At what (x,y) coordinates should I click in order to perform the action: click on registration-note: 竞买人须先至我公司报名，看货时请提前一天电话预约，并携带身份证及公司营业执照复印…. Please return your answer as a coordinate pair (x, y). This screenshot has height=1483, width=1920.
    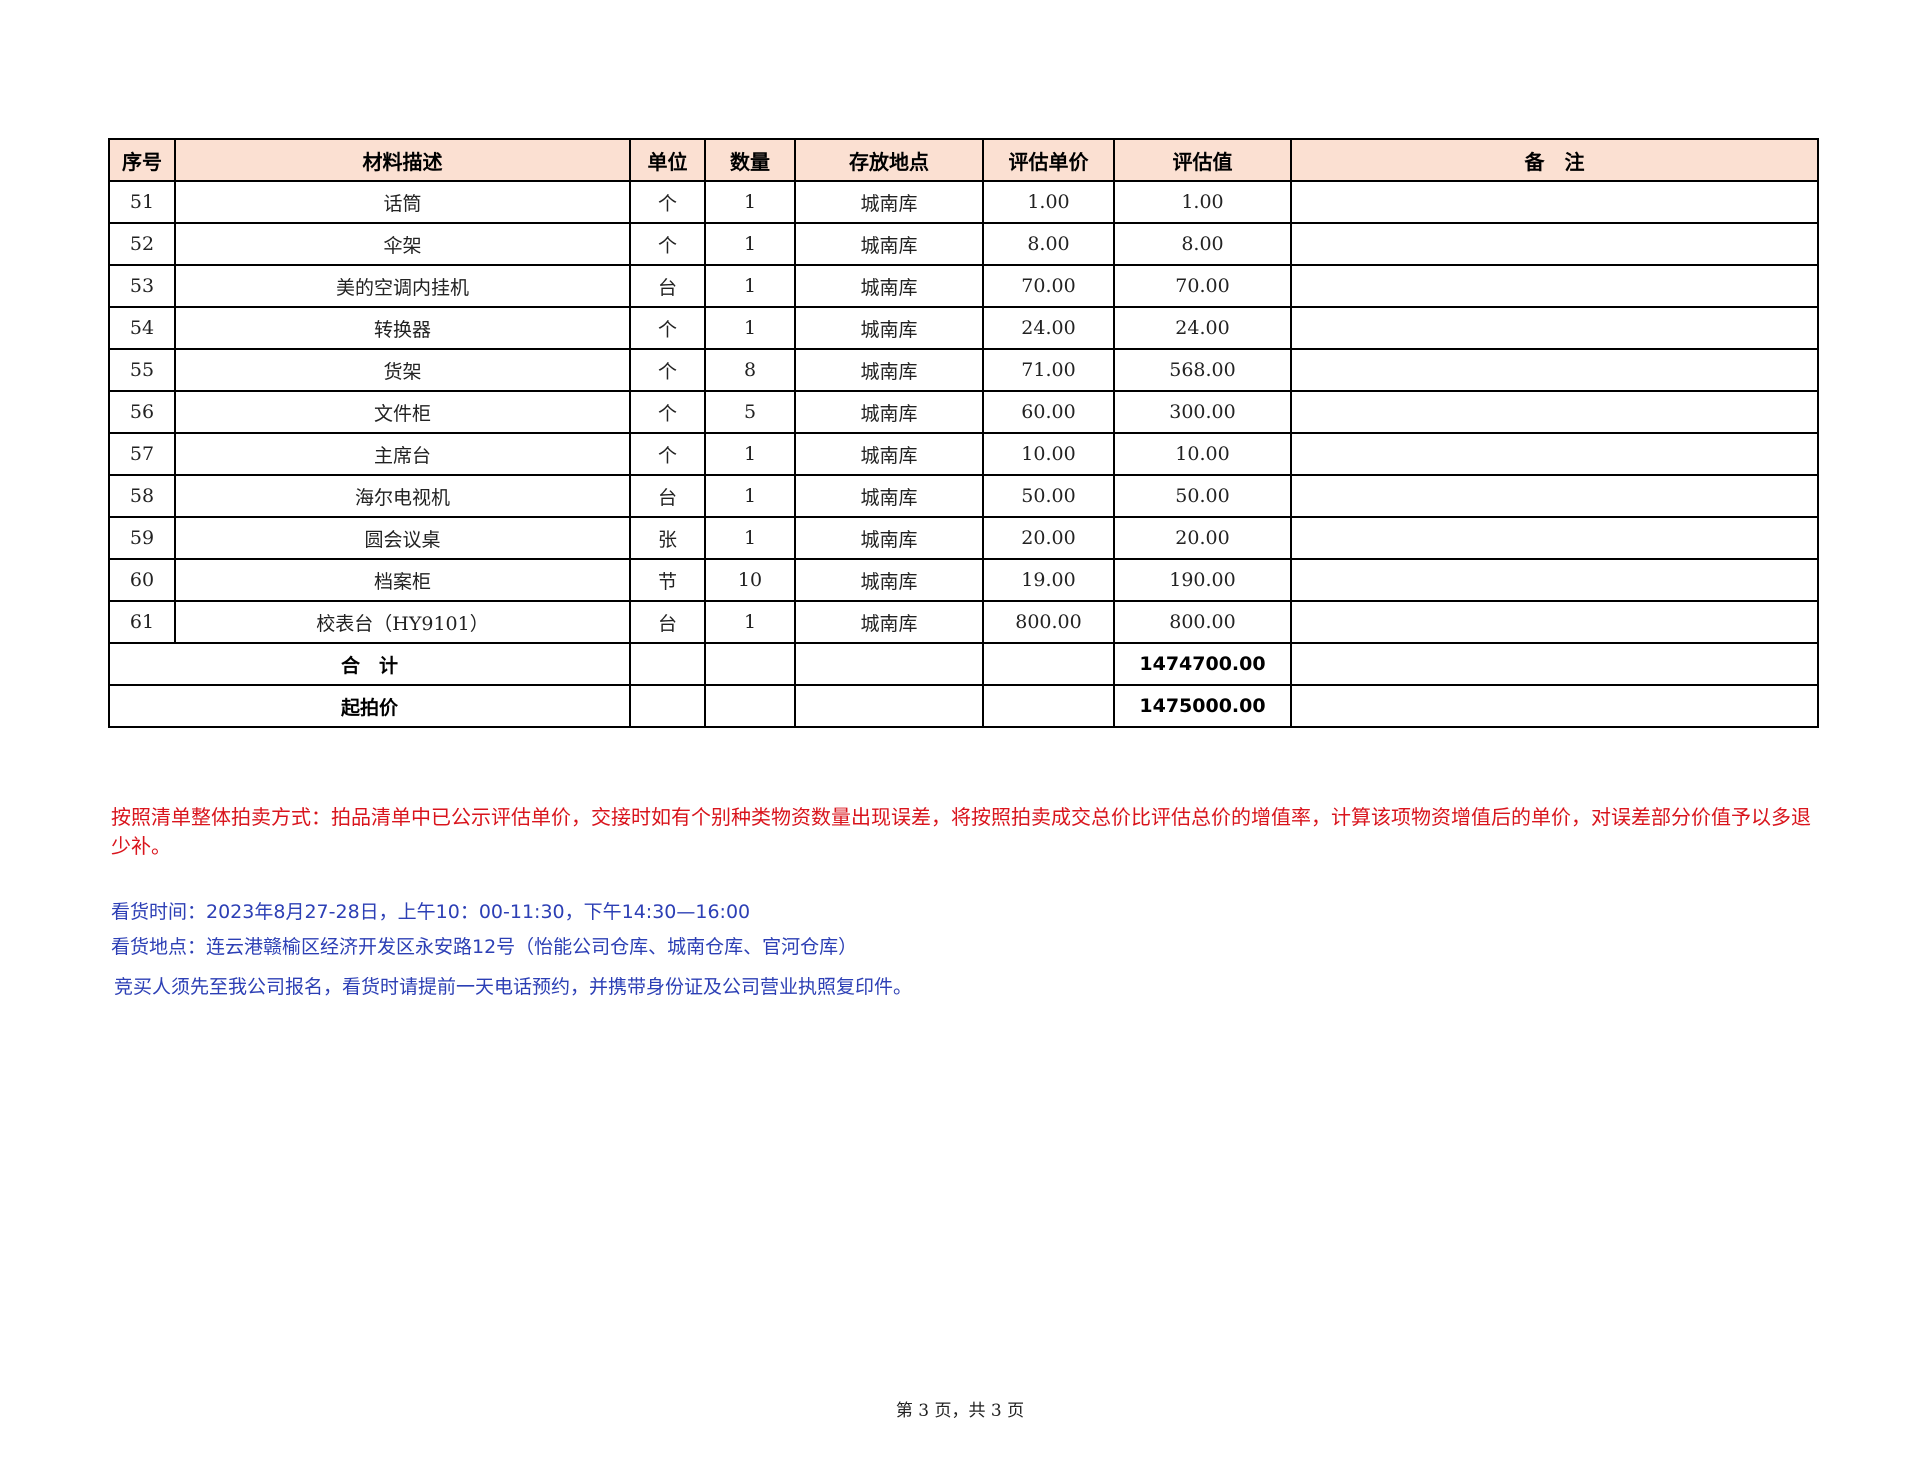
    Looking at the image, I should click on (513, 987).